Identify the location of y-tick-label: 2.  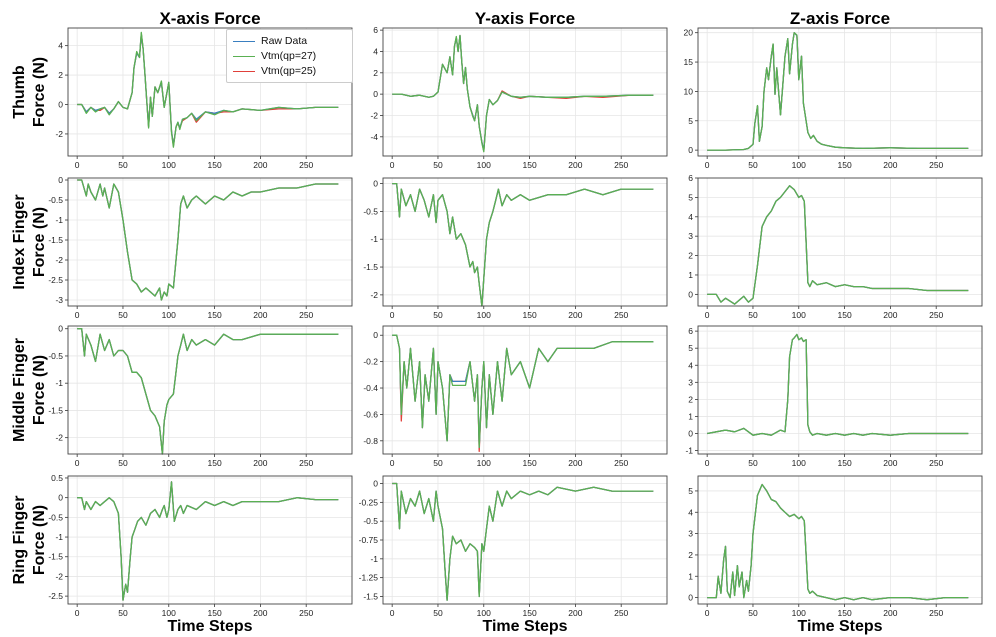
(690, 399).